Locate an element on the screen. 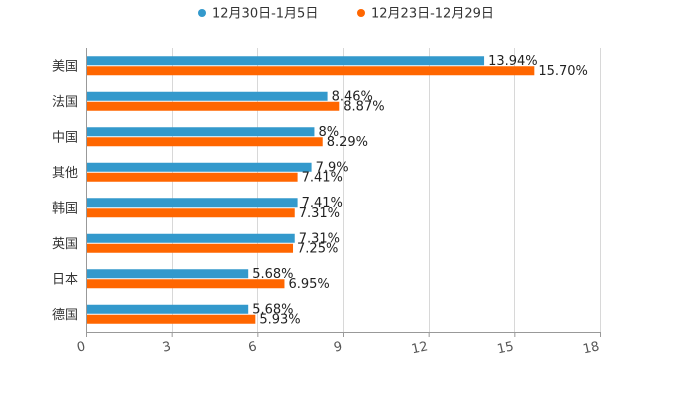  x-tick-label-6: 6 is located at coordinates (252, 347).